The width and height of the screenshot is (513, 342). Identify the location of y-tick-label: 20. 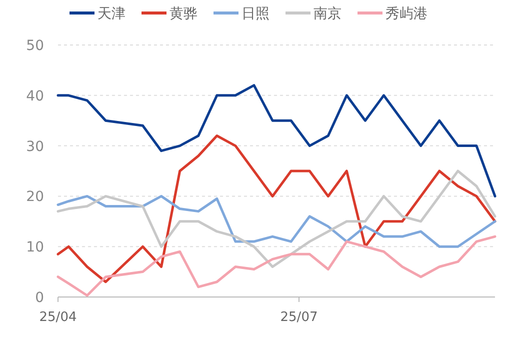
(35, 197).